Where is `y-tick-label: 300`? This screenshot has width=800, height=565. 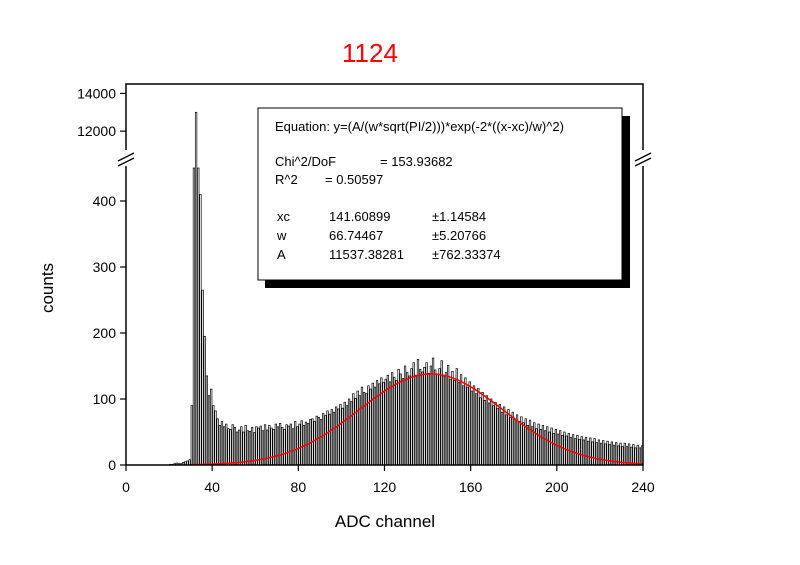
y-tick-label: 300 is located at coordinates (105, 267).